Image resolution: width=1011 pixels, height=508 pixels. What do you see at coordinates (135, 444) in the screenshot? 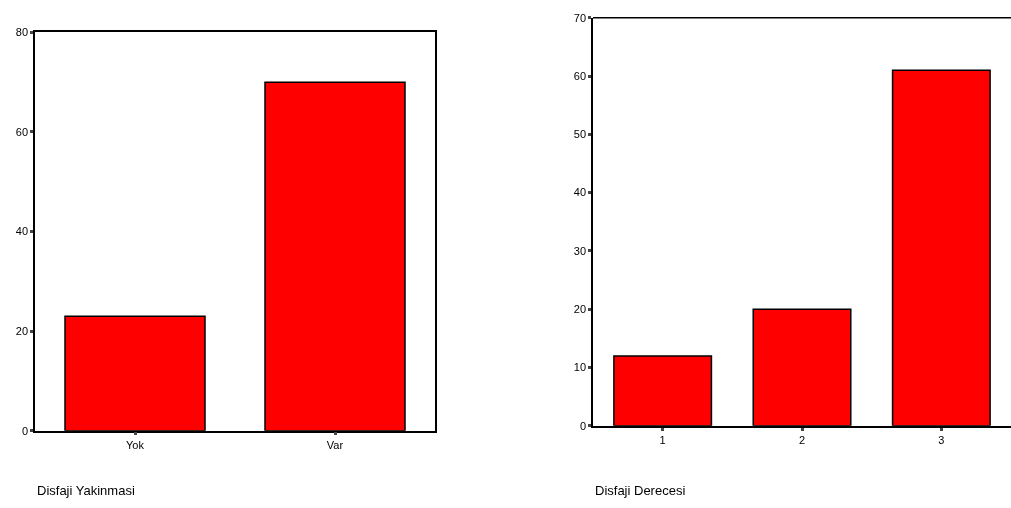
I see `x-tick-label: Yok` at bounding box center [135, 444].